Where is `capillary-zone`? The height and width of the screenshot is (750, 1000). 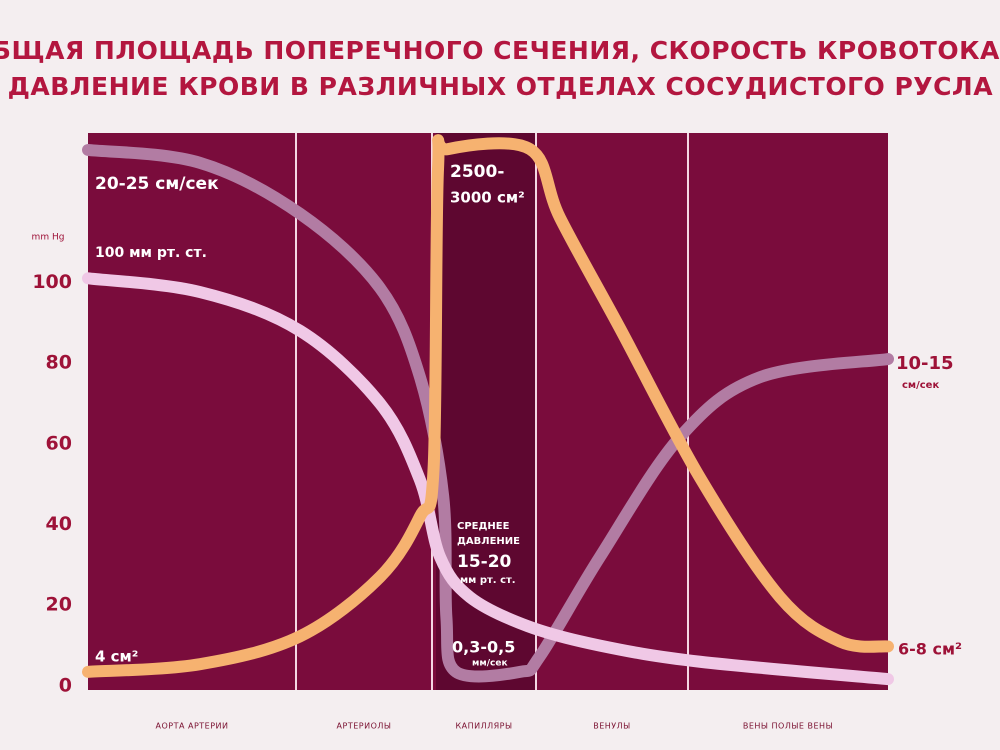
capillary-zone is located at coordinates (486, 411).